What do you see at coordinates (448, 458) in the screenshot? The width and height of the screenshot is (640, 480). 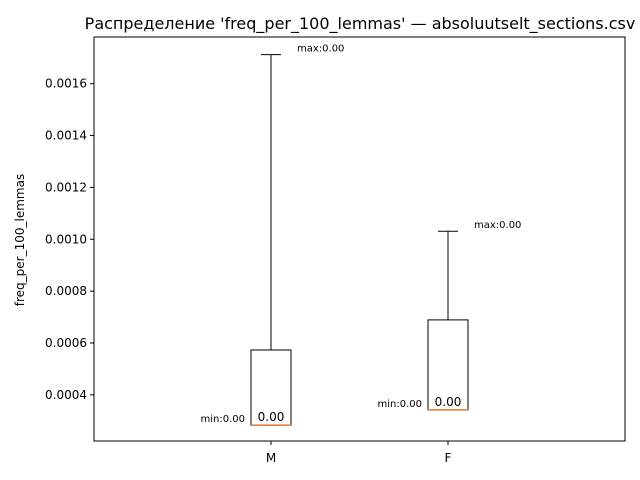 I see `x-tick-label: F` at bounding box center [448, 458].